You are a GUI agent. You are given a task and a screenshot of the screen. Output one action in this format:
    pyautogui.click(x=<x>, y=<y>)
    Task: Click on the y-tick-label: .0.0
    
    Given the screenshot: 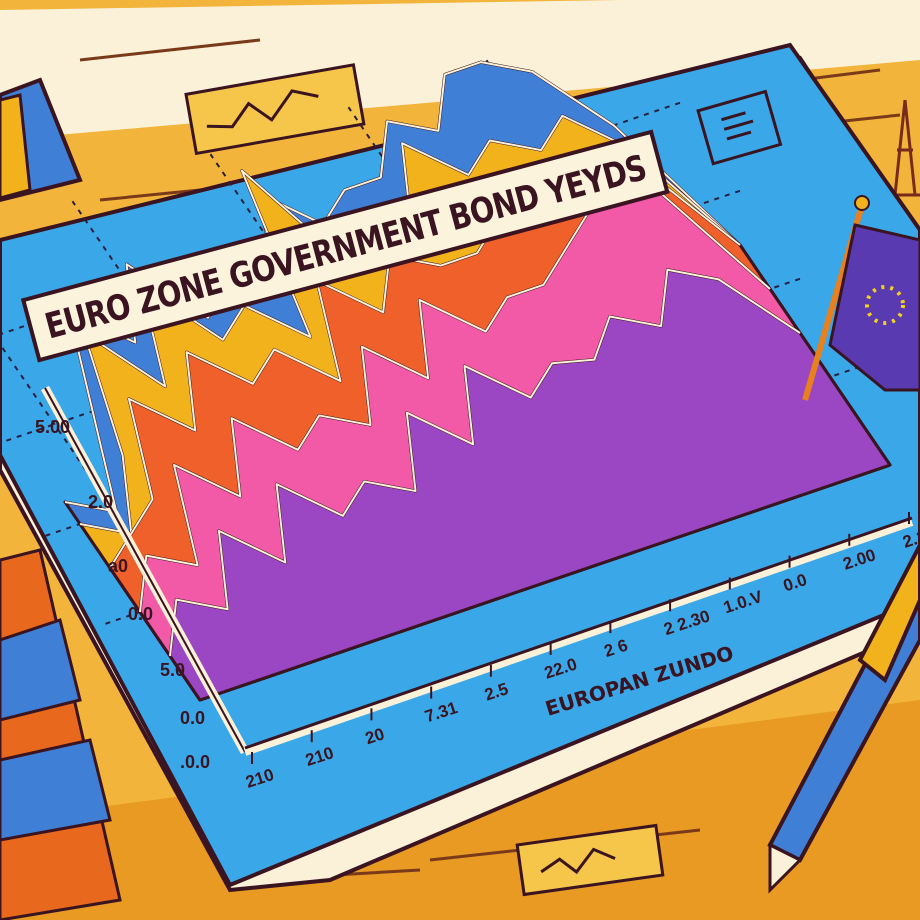 What is the action you would take?
    pyautogui.click(x=195, y=762)
    